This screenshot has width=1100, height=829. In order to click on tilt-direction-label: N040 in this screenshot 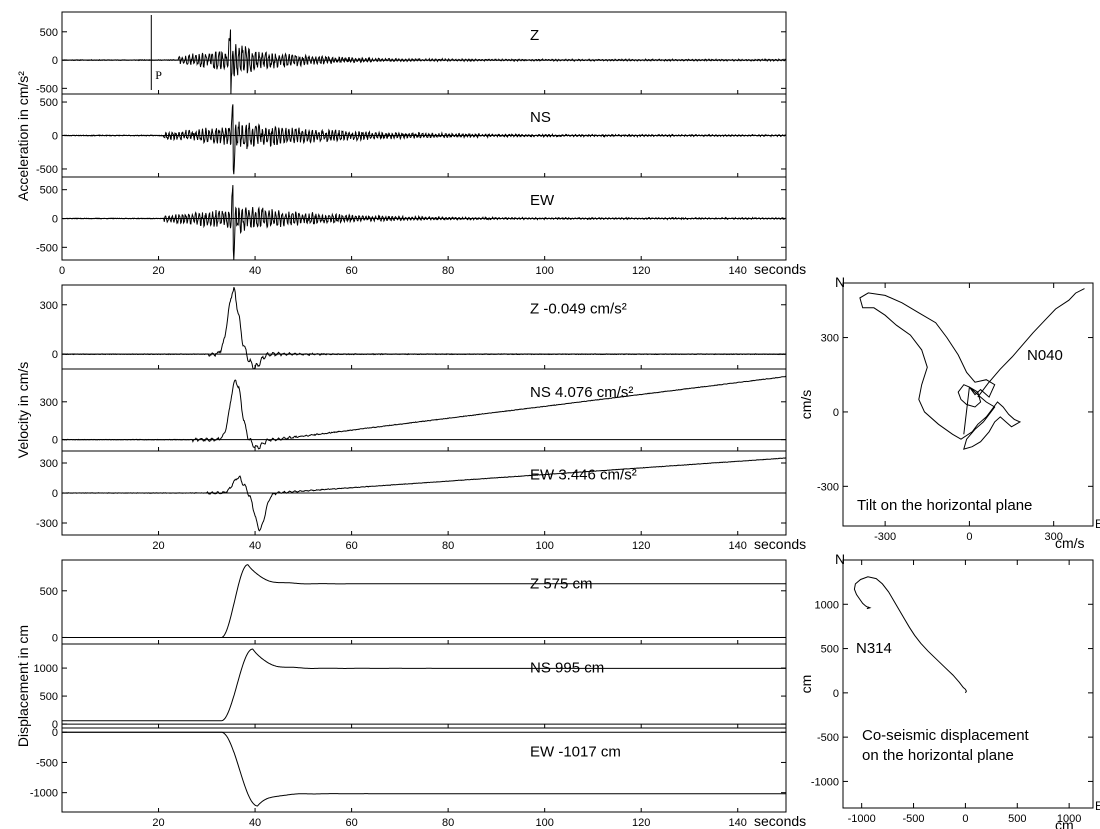, I will do `click(1045, 355)`.